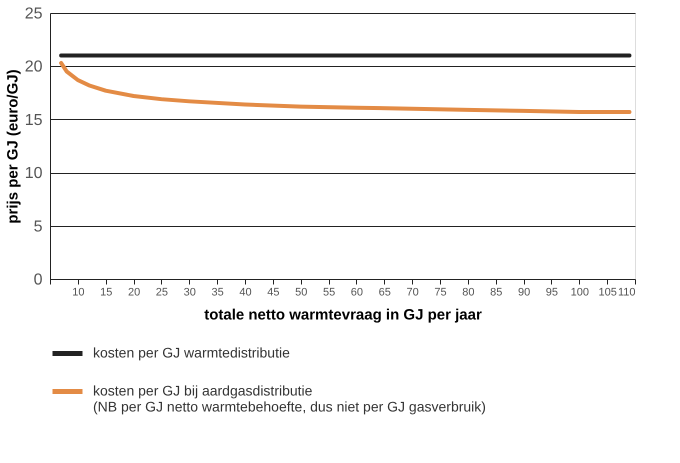 This screenshot has height=463, width=680. I want to click on y-tick-label: 0, so click(38, 280).